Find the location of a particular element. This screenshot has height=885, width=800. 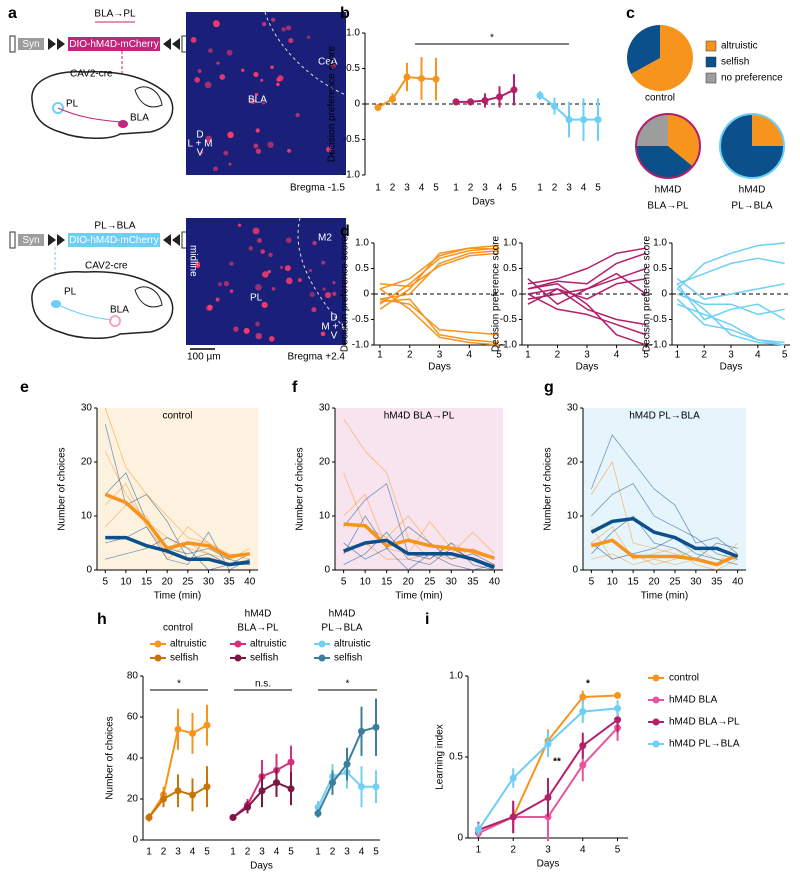

x-tick-label: 40 is located at coordinates (738, 582).